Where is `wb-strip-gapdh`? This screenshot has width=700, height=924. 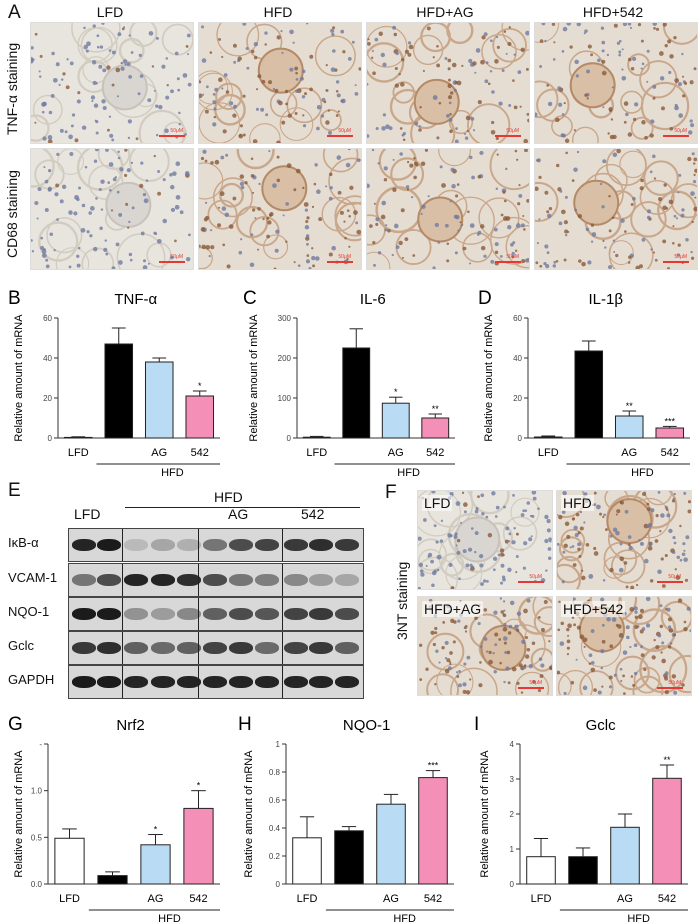
wb-strip-gapdh is located at coordinates (216, 682).